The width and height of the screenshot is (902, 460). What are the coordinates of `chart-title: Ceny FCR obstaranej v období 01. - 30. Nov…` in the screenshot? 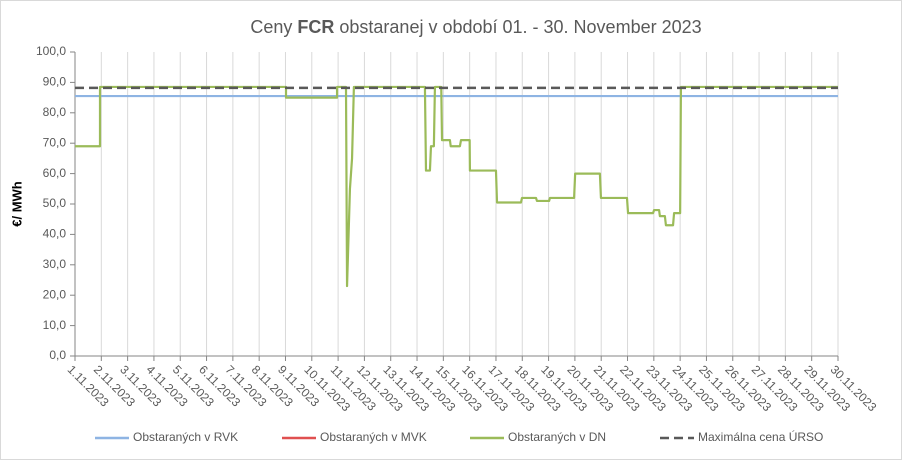 It's located at (475, 27).